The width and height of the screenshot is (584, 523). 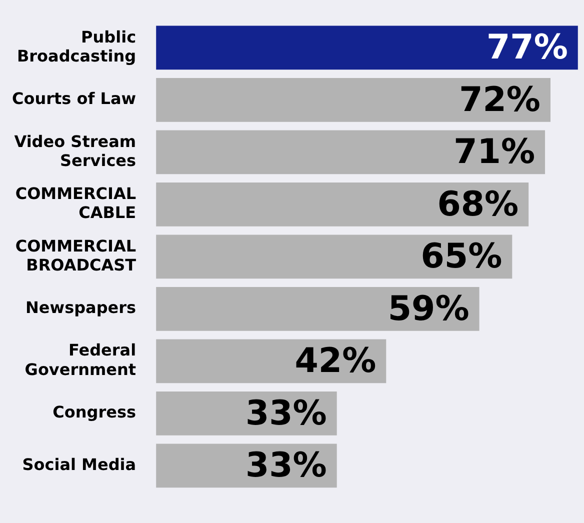 I want to click on y-tick-label: Video Stream Services, so click(x=75, y=151).